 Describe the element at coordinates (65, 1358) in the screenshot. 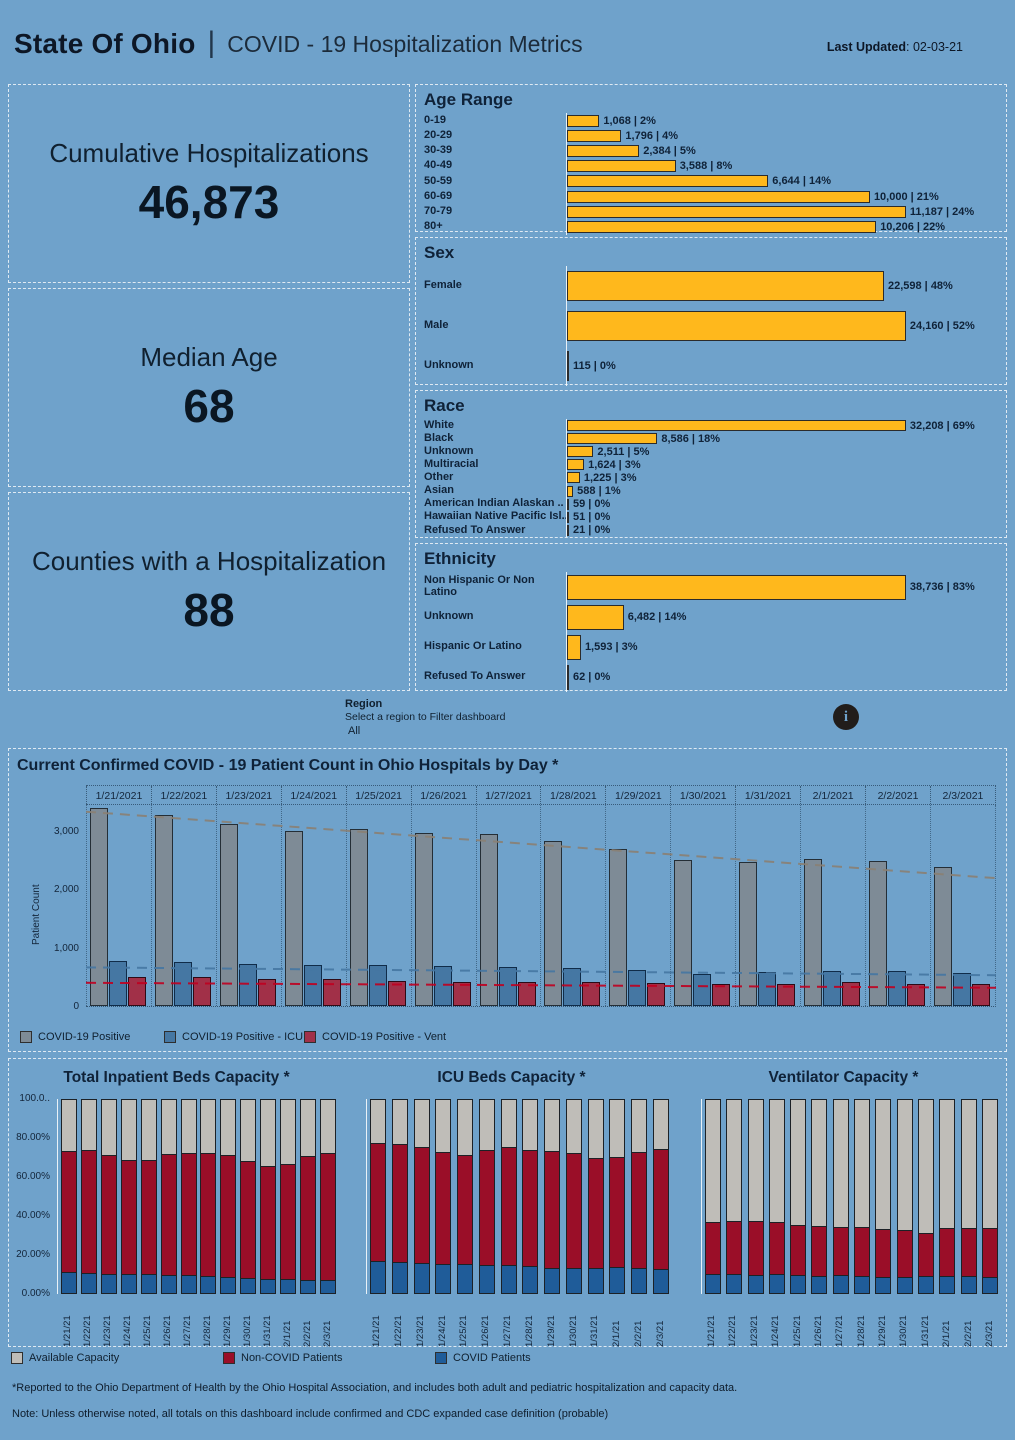

I see `legend-item-available-capacity: Available Capacity` at that location.